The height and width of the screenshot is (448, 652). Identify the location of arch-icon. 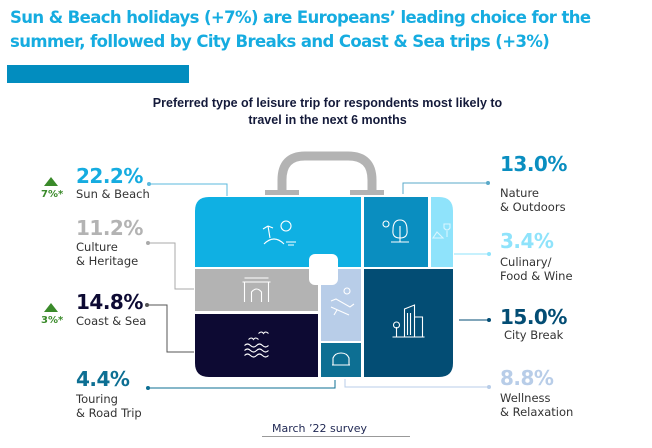
(256, 289).